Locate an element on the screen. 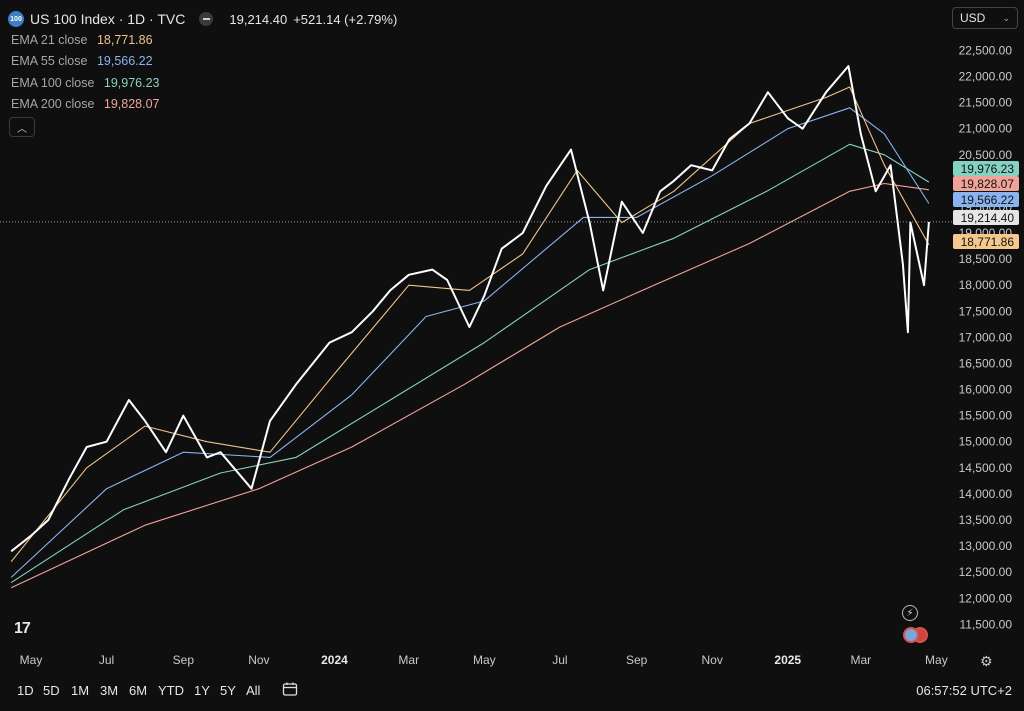  tradingview-logo-icon: 17 is located at coordinates (22, 628).